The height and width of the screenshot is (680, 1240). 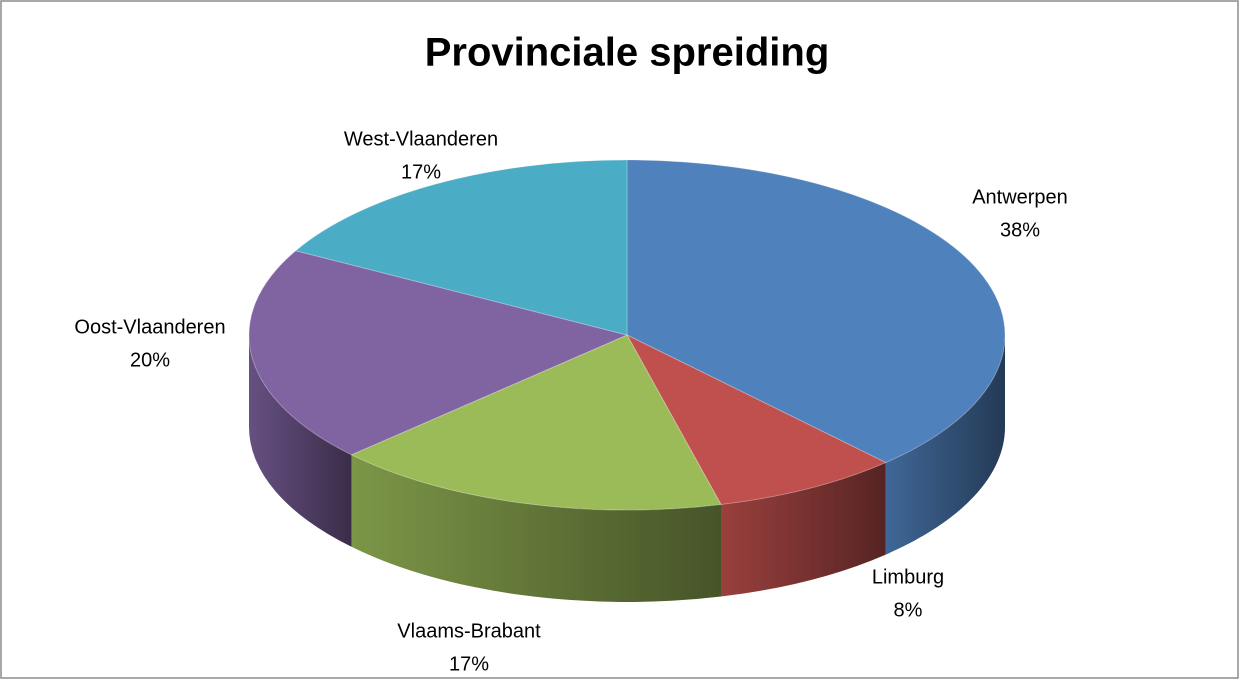 What do you see at coordinates (421, 139) in the screenshot?
I see `data-label-name: West-Vlaanderen` at bounding box center [421, 139].